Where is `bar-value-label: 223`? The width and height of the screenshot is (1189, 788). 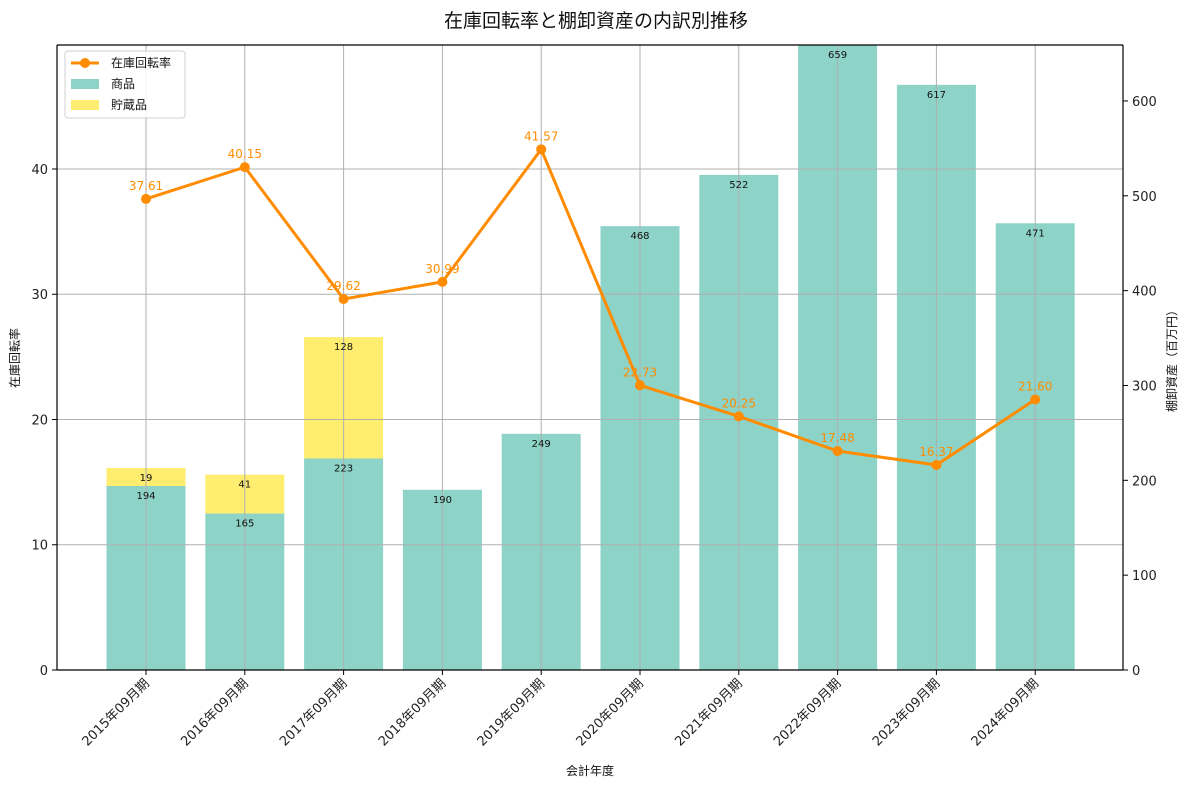
bar-value-label: 223 is located at coordinates (343, 469).